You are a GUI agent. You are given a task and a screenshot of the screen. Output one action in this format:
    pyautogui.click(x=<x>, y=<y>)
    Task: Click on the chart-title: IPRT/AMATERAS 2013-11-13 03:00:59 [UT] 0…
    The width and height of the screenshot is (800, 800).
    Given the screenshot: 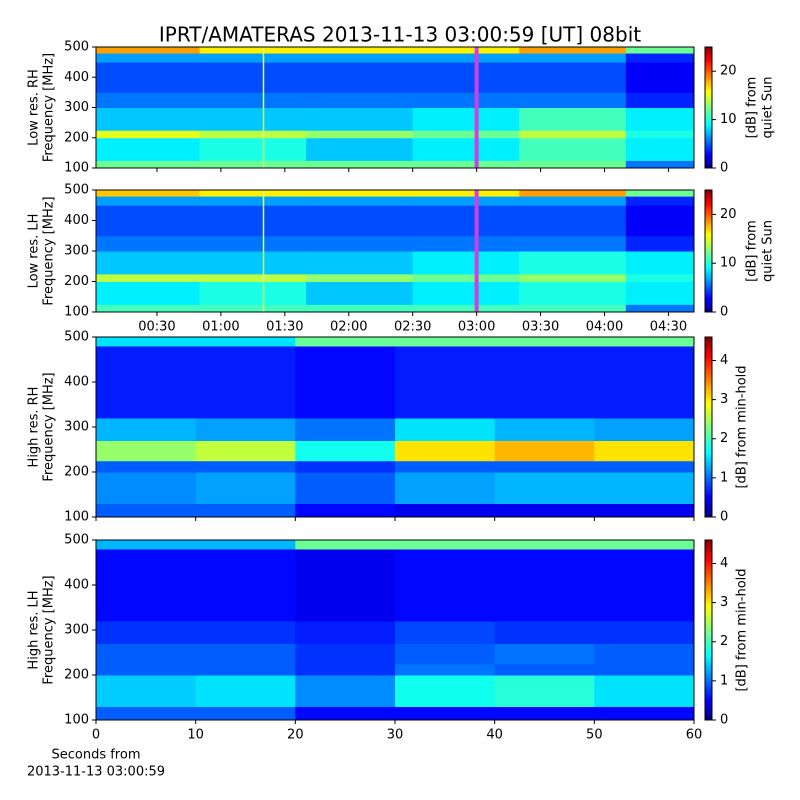 What is the action you would take?
    pyautogui.click(x=400, y=35)
    